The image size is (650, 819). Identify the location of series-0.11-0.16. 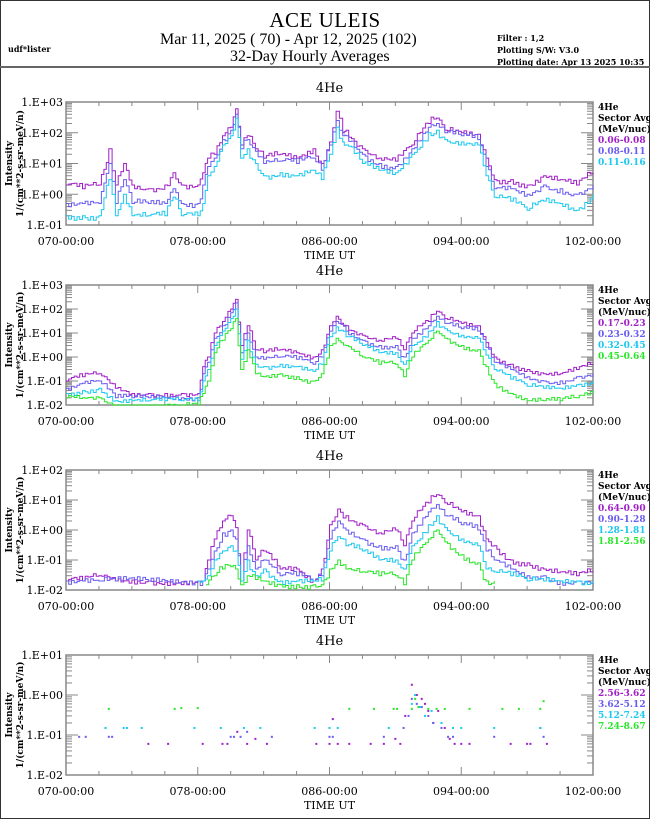
(330, 169).